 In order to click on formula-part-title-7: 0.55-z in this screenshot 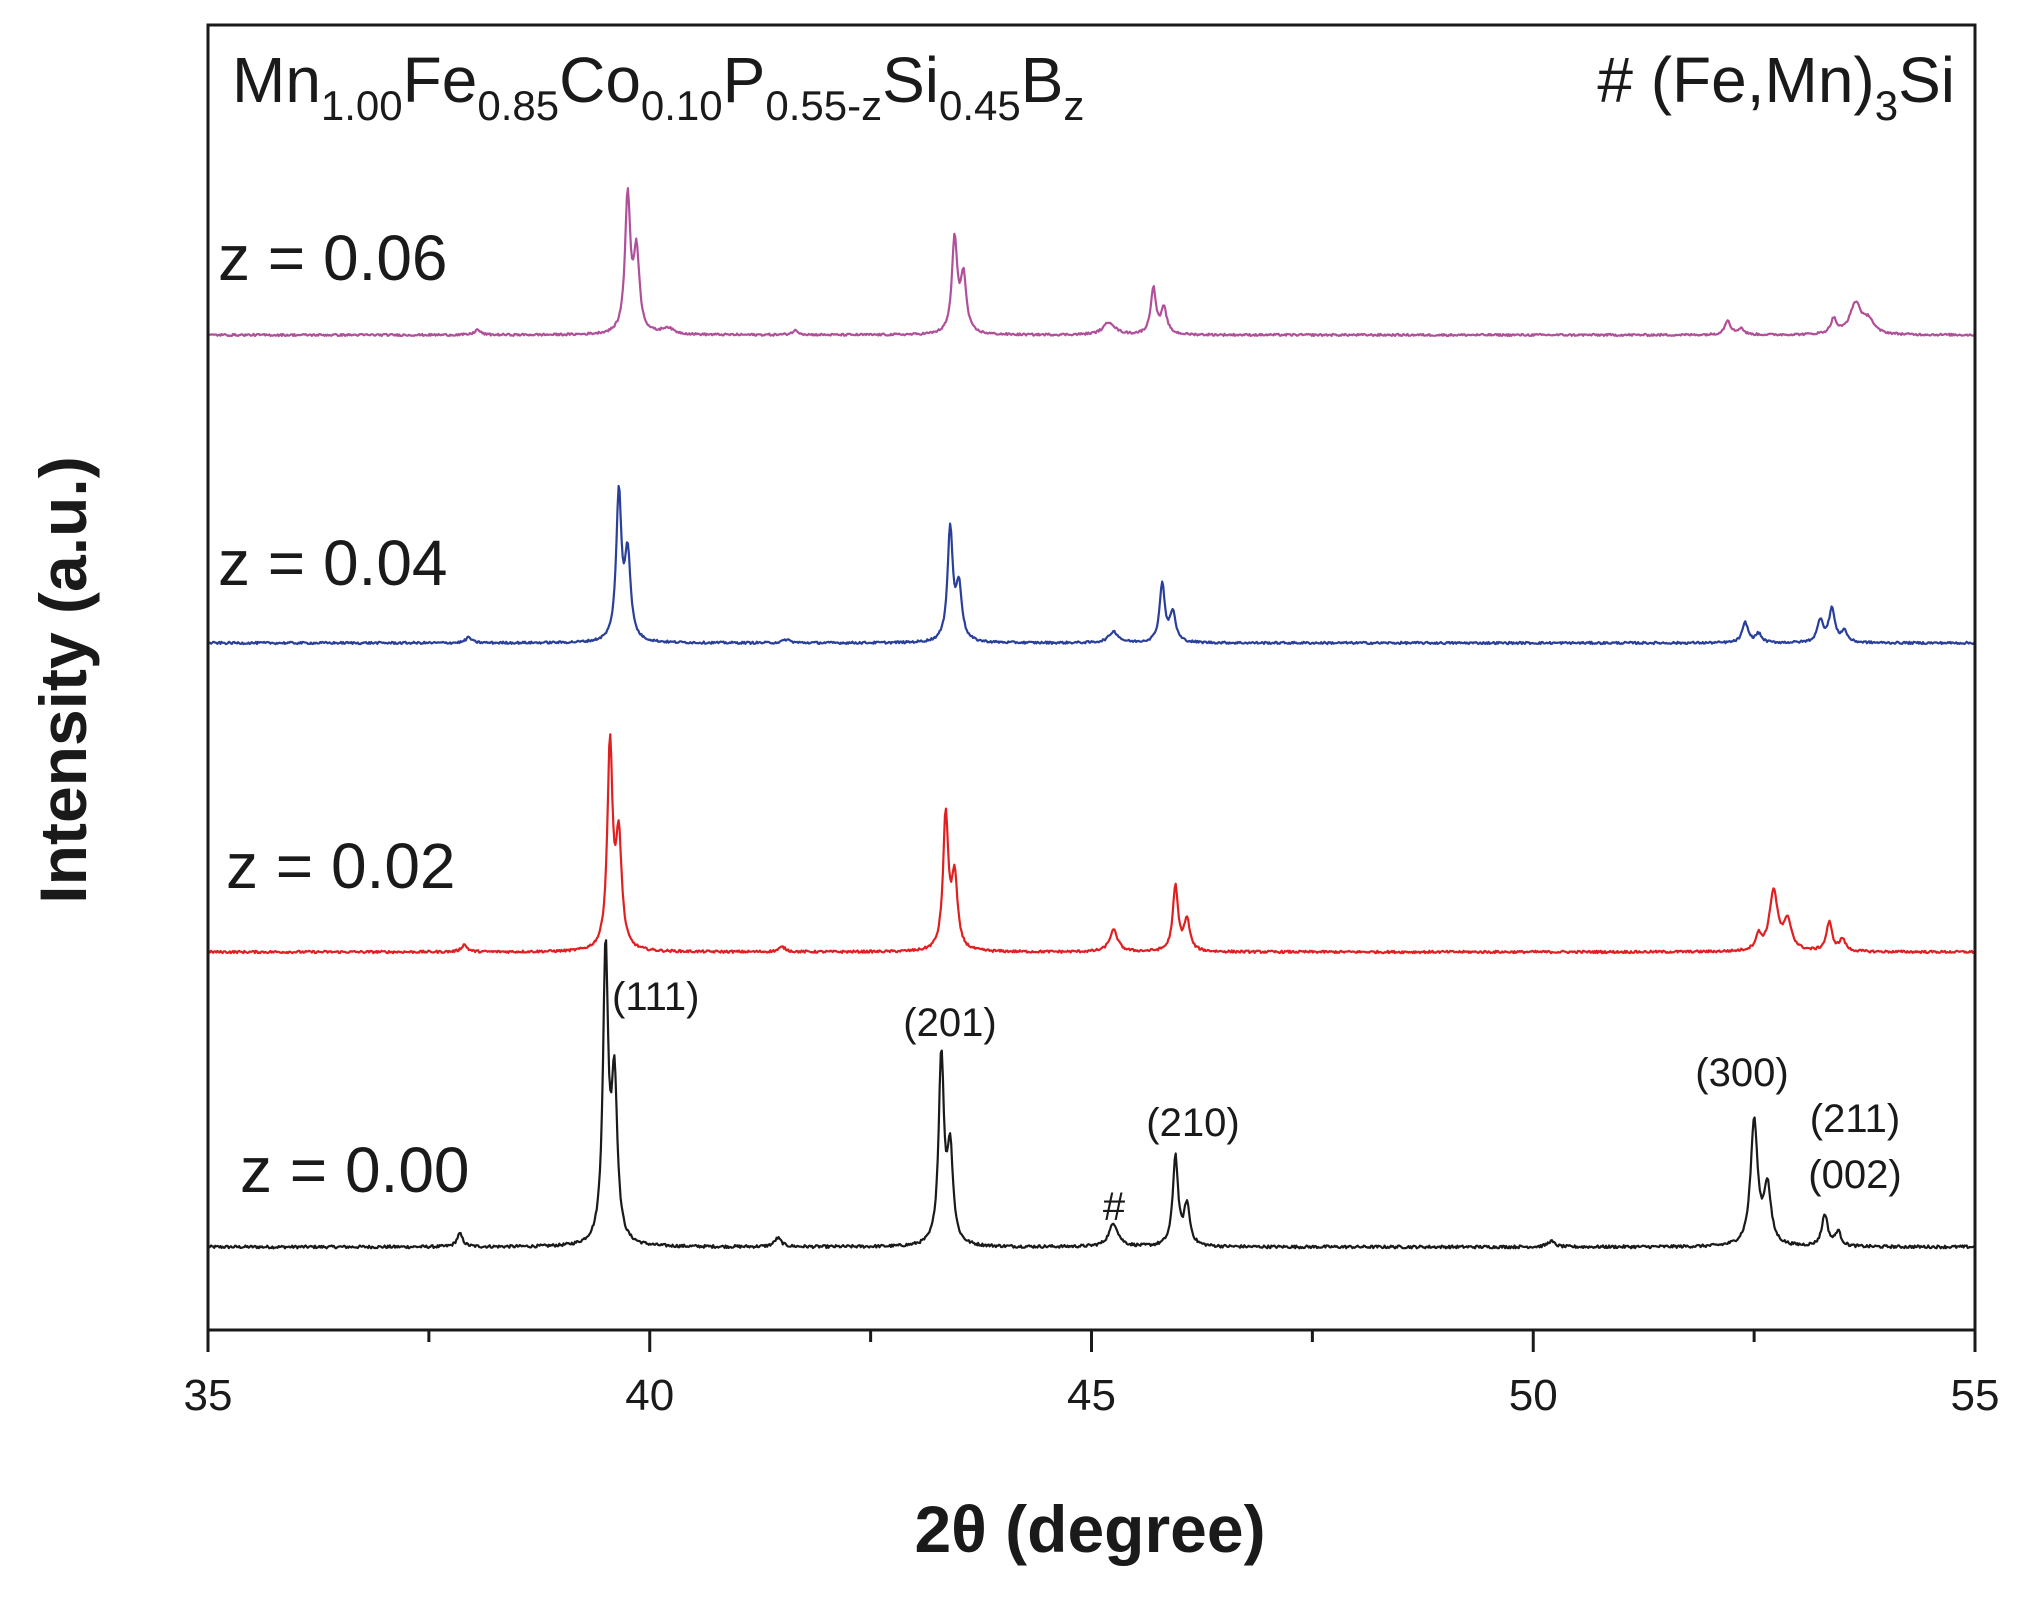, I will do `click(823, 105)`.